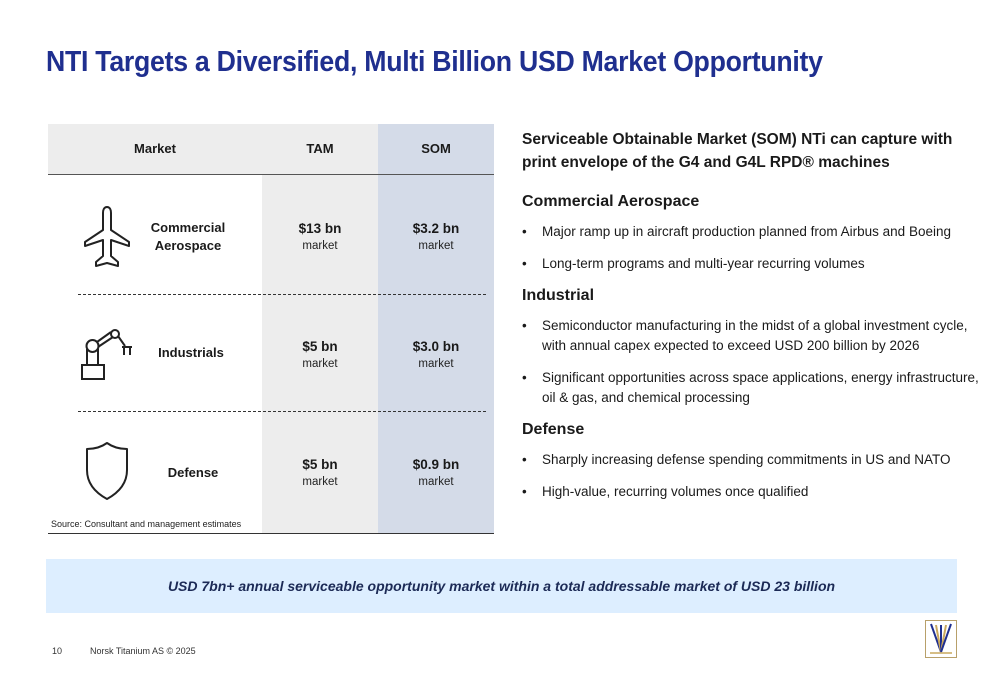 This screenshot has height=685, width=1000. I want to click on section-heading-industrial: Industrial, so click(558, 295).